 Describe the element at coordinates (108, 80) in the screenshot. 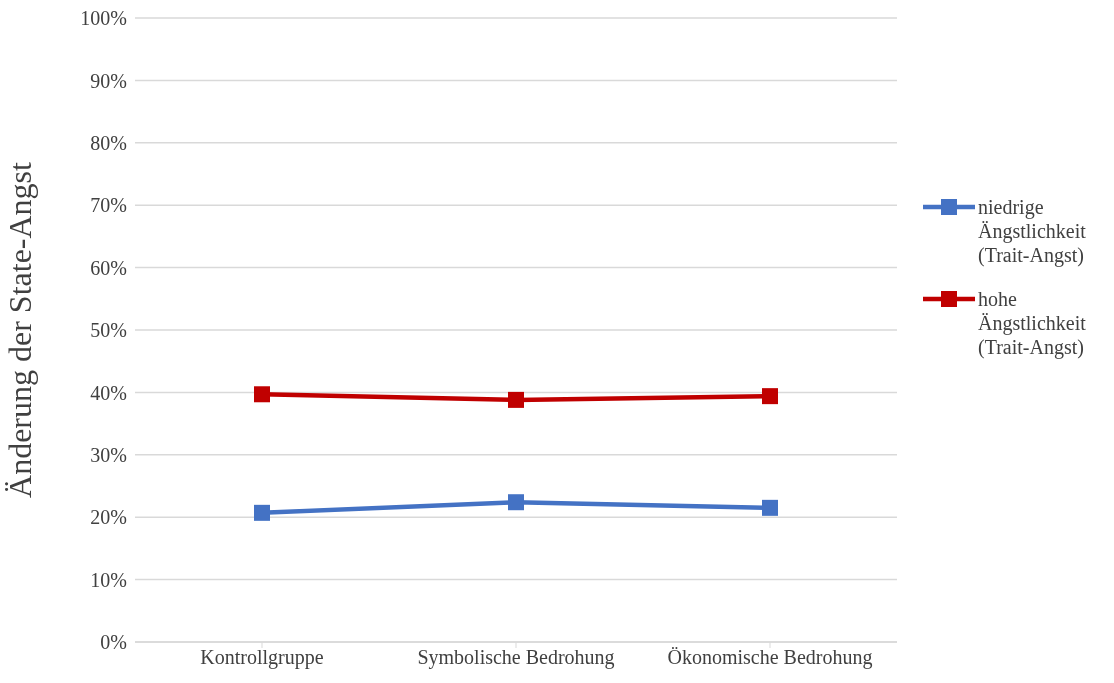

I see `y-tick-label: 90%` at that location.